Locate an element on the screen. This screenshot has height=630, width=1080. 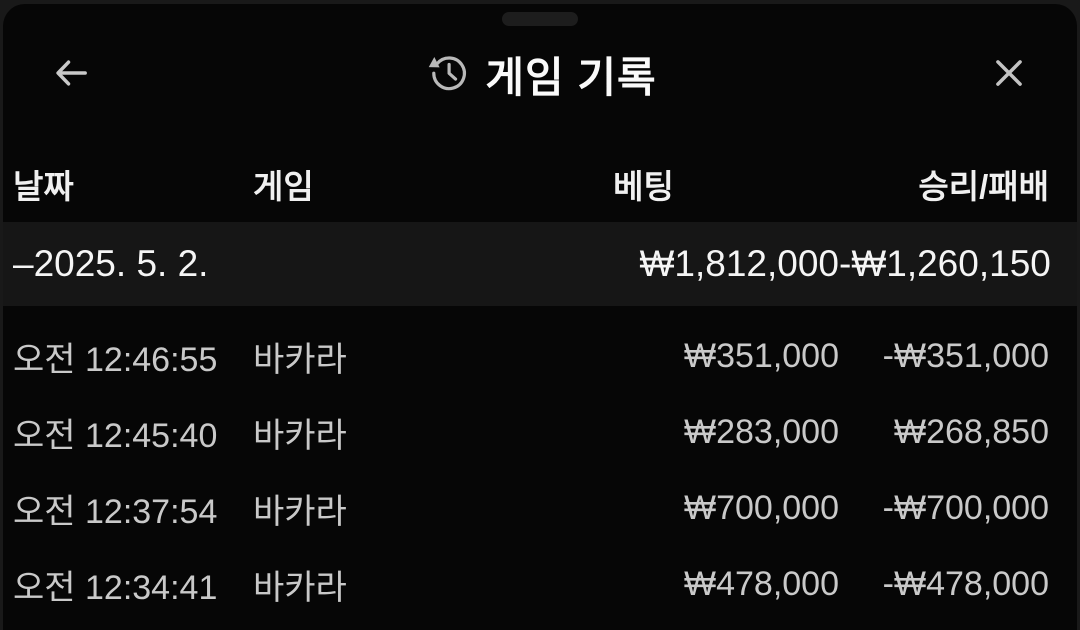
date-summary-row: –2025. 5. 2. ₩1,812,000 -₩1,260,150 is located at coordinates (540, 264).